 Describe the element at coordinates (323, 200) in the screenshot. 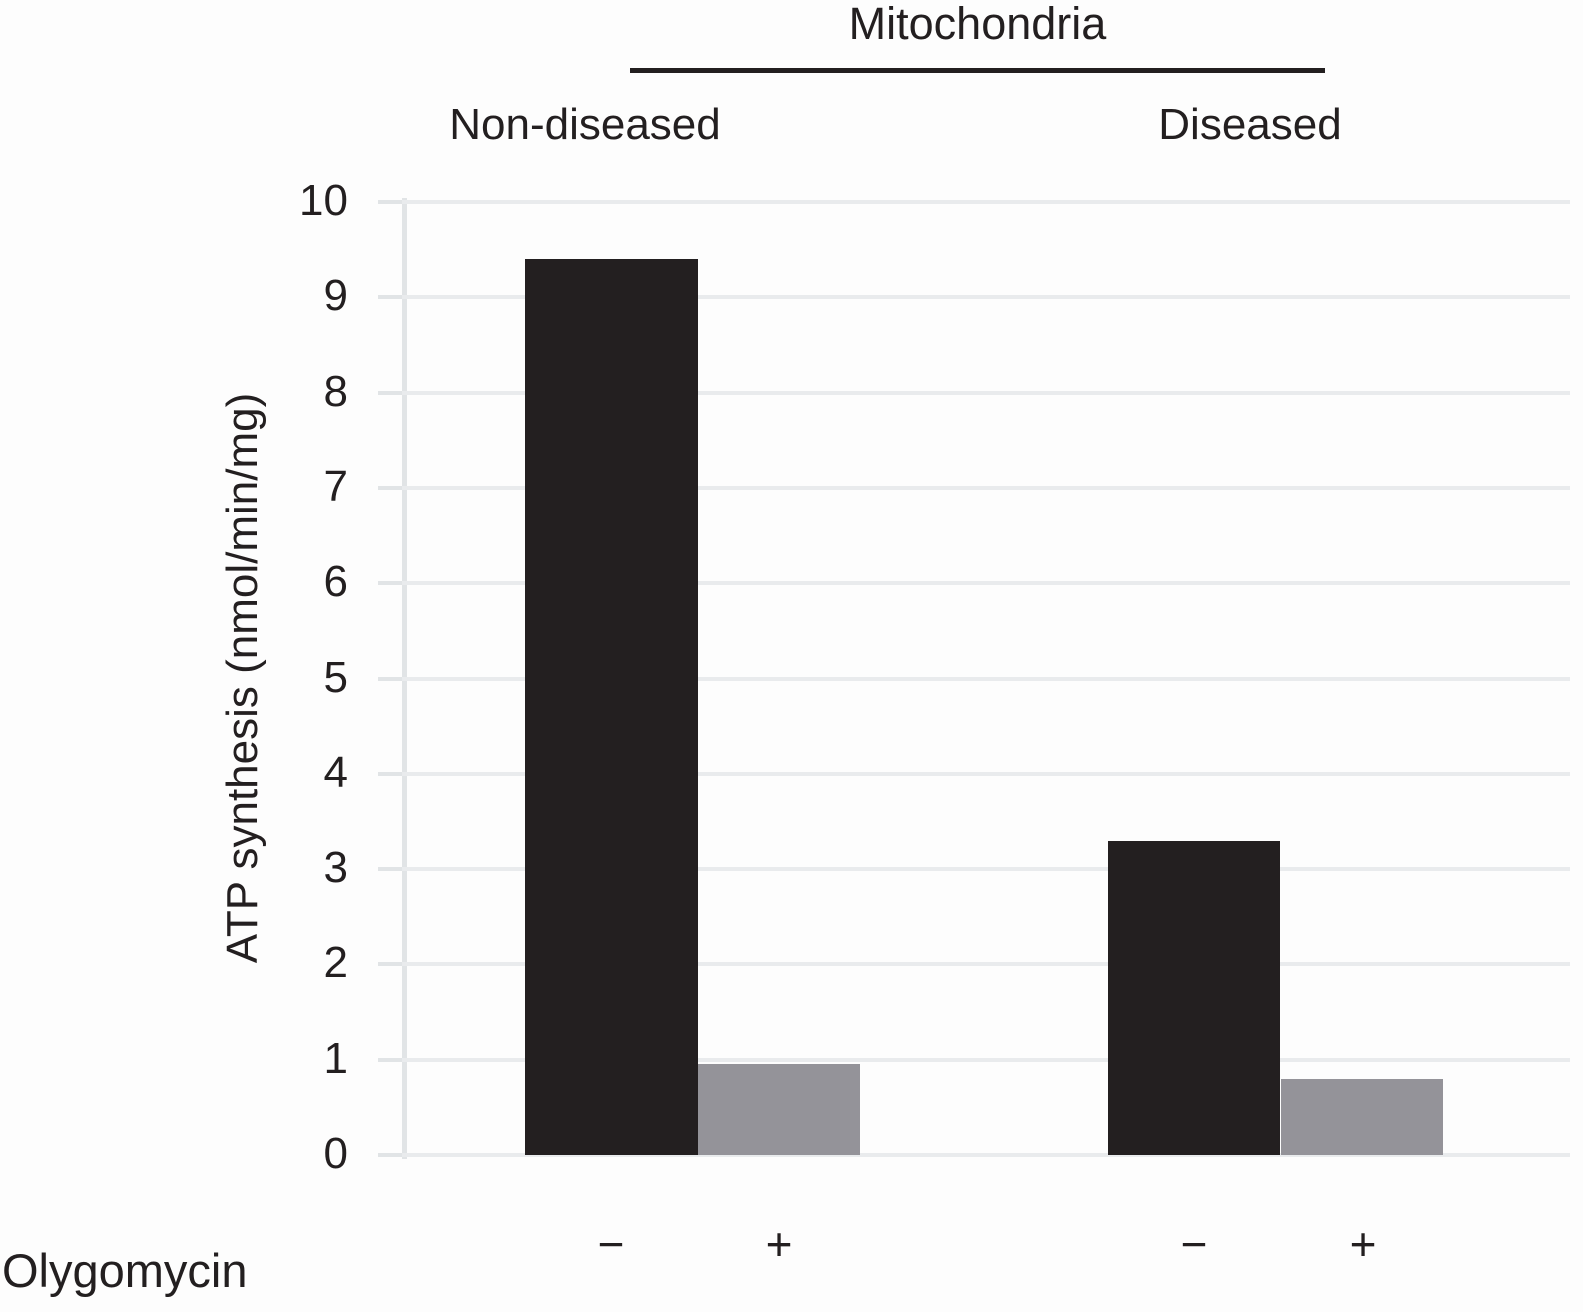

I see `y-tick-label-10: 10` at that location.